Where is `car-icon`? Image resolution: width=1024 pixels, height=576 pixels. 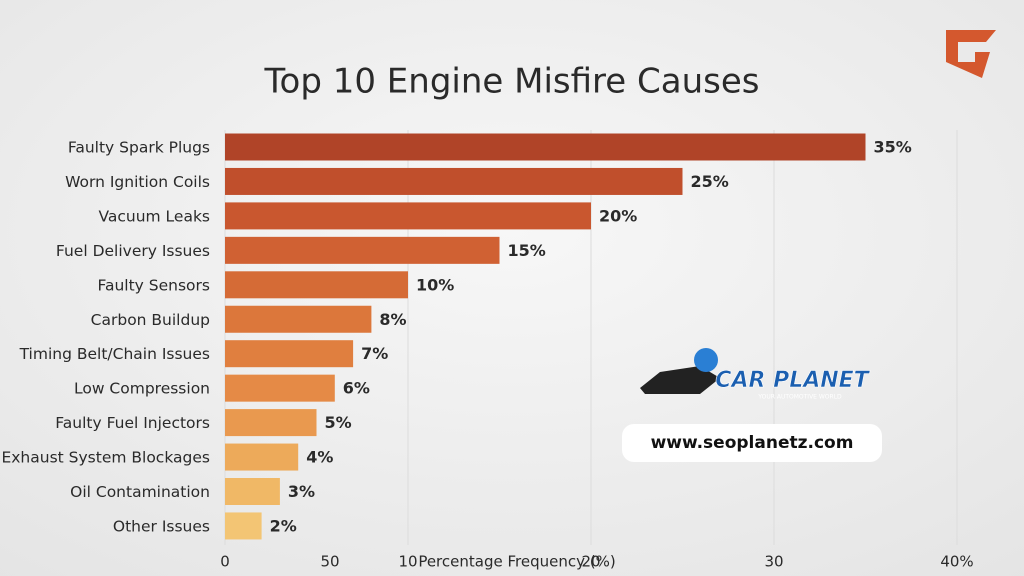
car-icon is located at coordinates (680, 380).